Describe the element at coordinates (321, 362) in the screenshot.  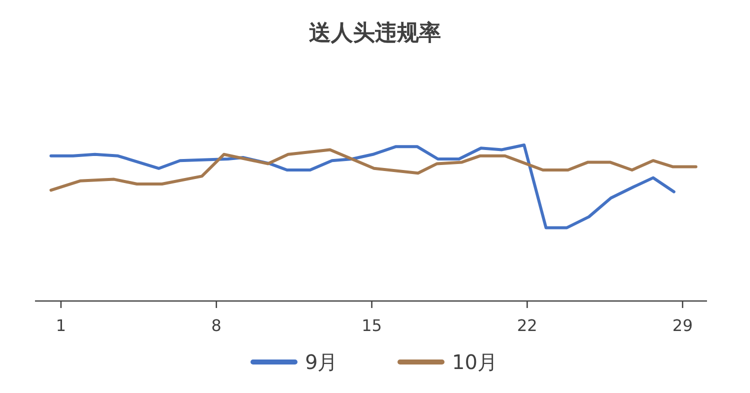
I see `legend-label: 9月` at that location.